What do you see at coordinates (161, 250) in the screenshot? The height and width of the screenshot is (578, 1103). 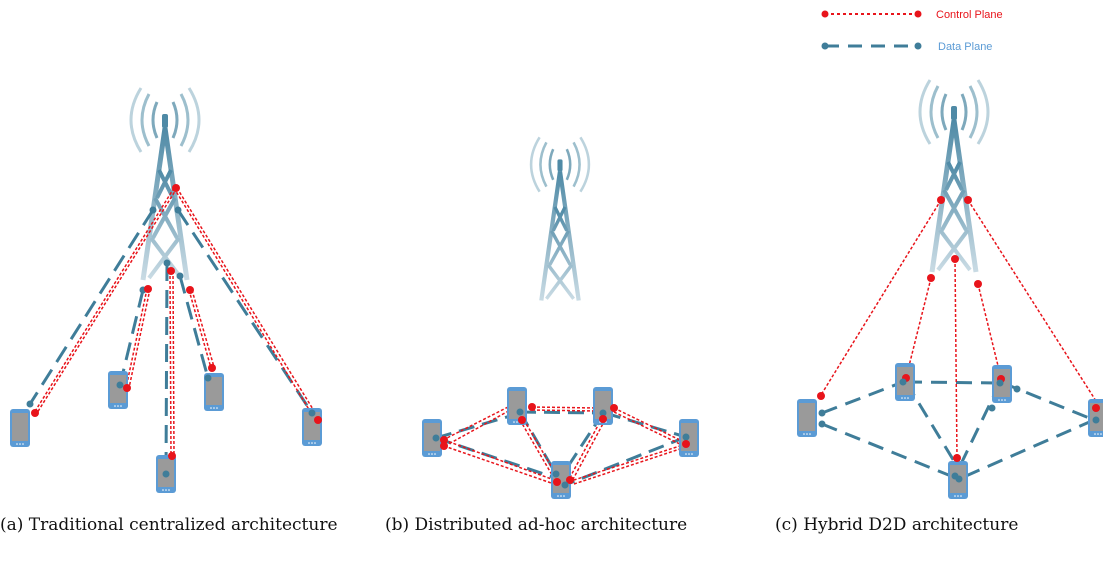 I see `data-endpoints` at bounding box center [161, 250].